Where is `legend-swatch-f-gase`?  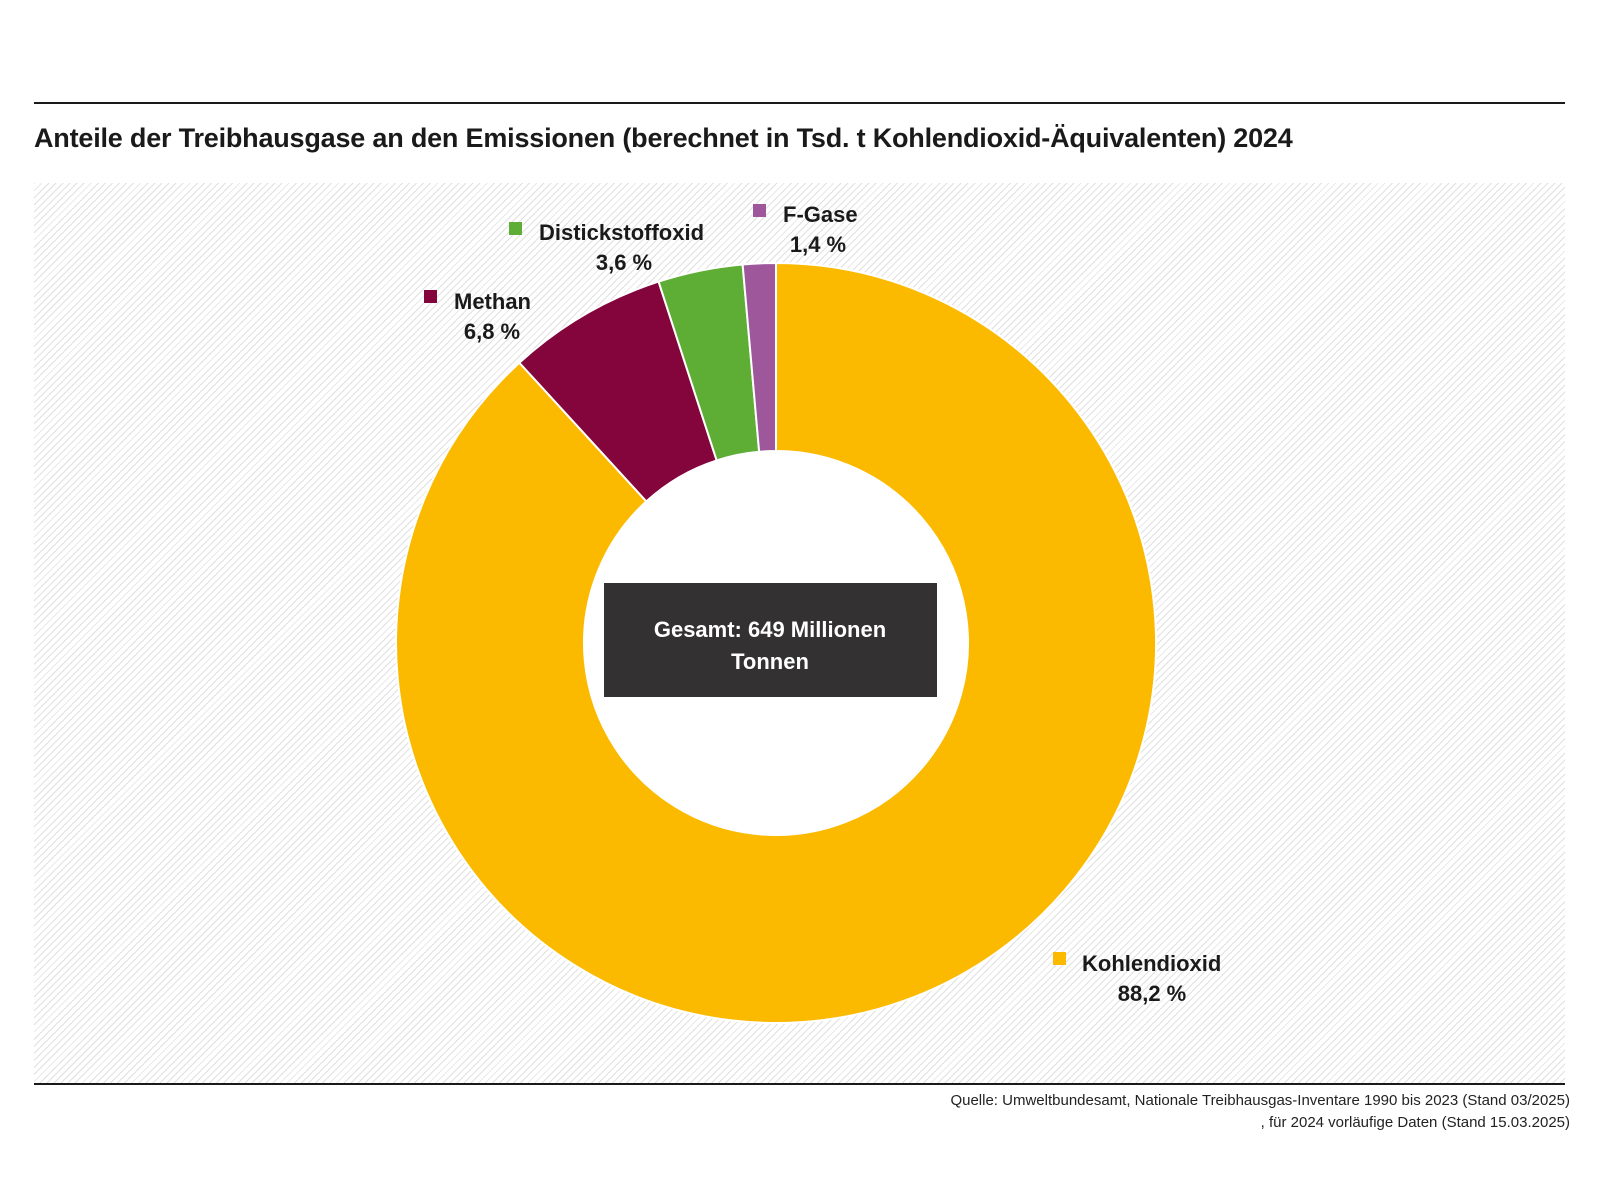
legend-swatch-f-gase is located at coordinates (759, 210).